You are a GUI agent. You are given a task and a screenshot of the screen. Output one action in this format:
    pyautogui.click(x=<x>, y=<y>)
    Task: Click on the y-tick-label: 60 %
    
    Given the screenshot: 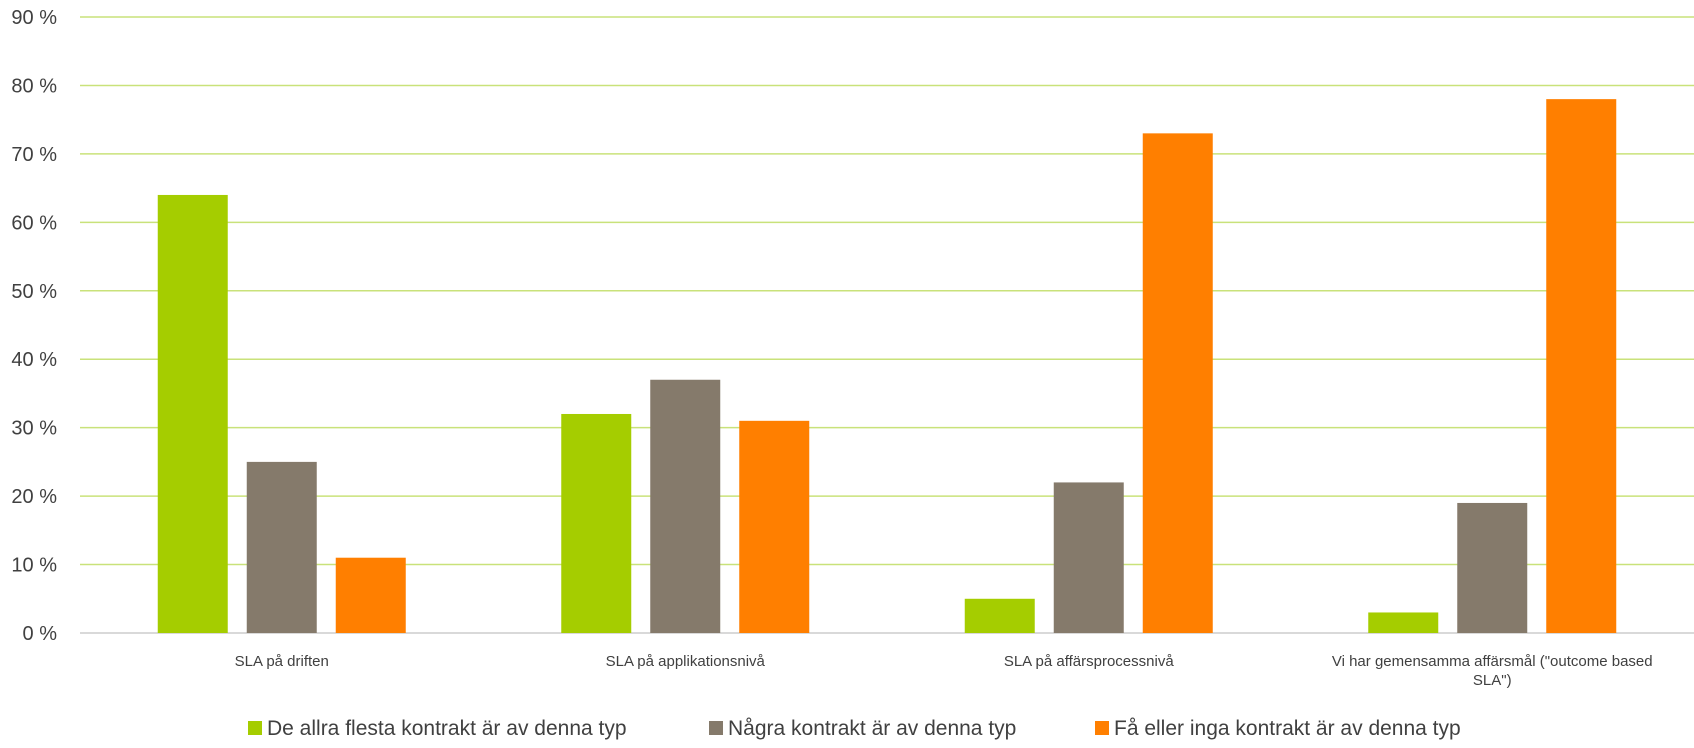 What is the action you would take?
    pyautogui.click(x=34, y=223)
    